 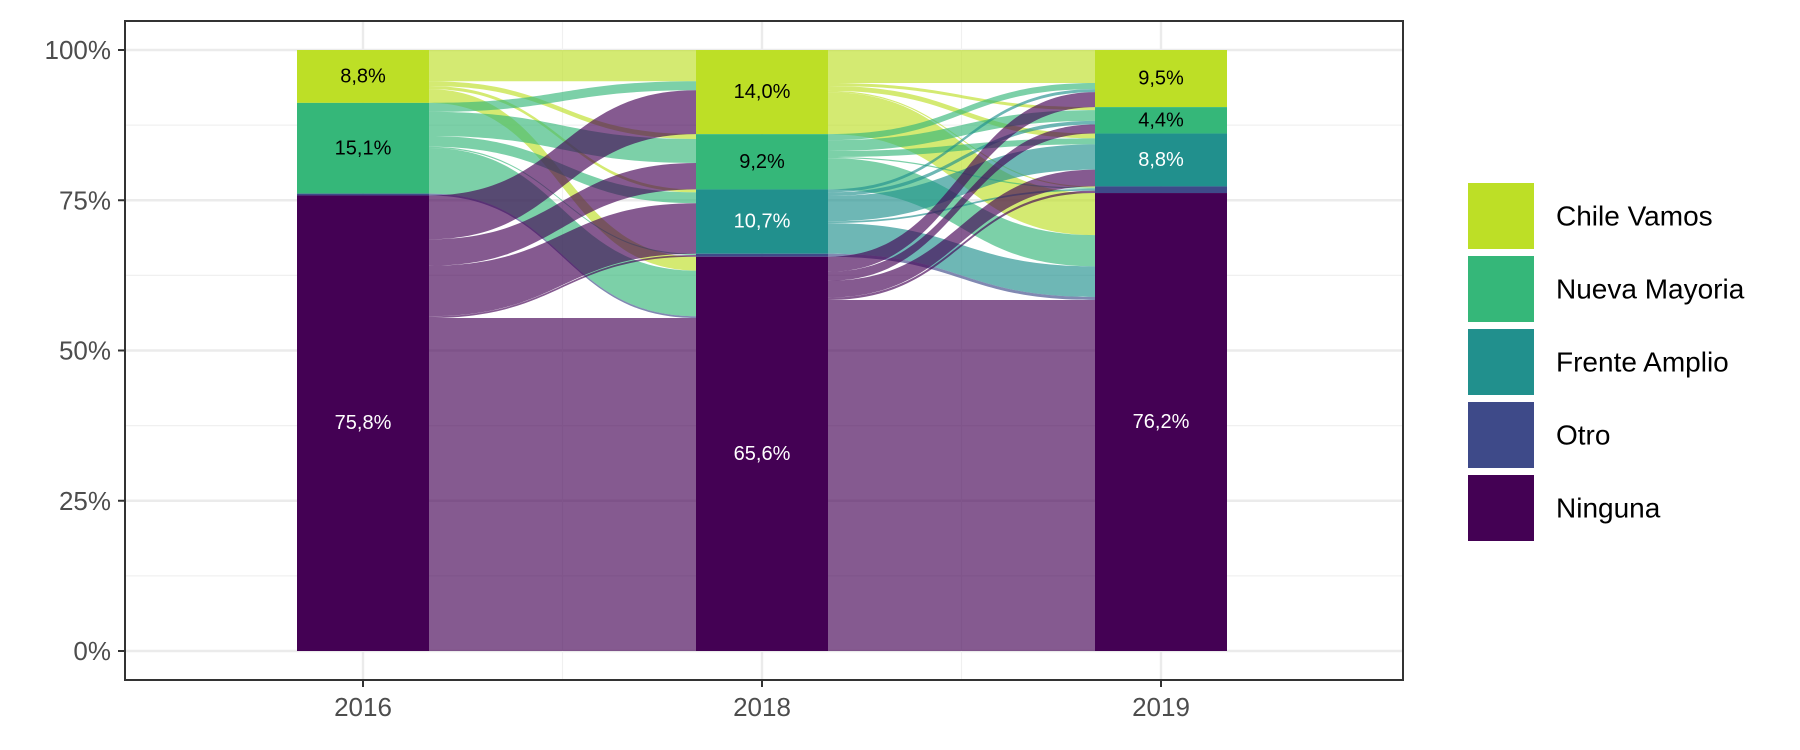 What do you see at coordinates (562, 137) in the screenshot?
I see `flow-nueva-mayoria-to-nueva-mayoria-2016-2018` at bounding box center [562, 137].